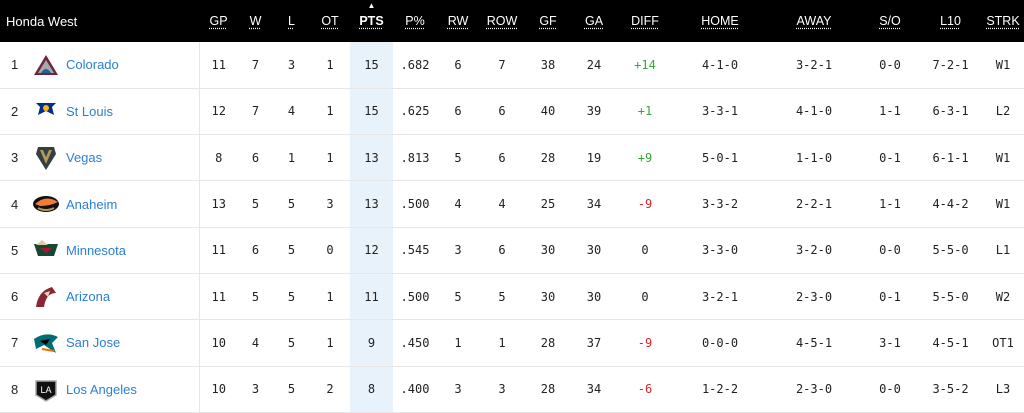 This screenshot has height=413, width=1024. Describe the element at coordinates (645, 157) in the screenshot. I see `diff-cell: +9` at that location.